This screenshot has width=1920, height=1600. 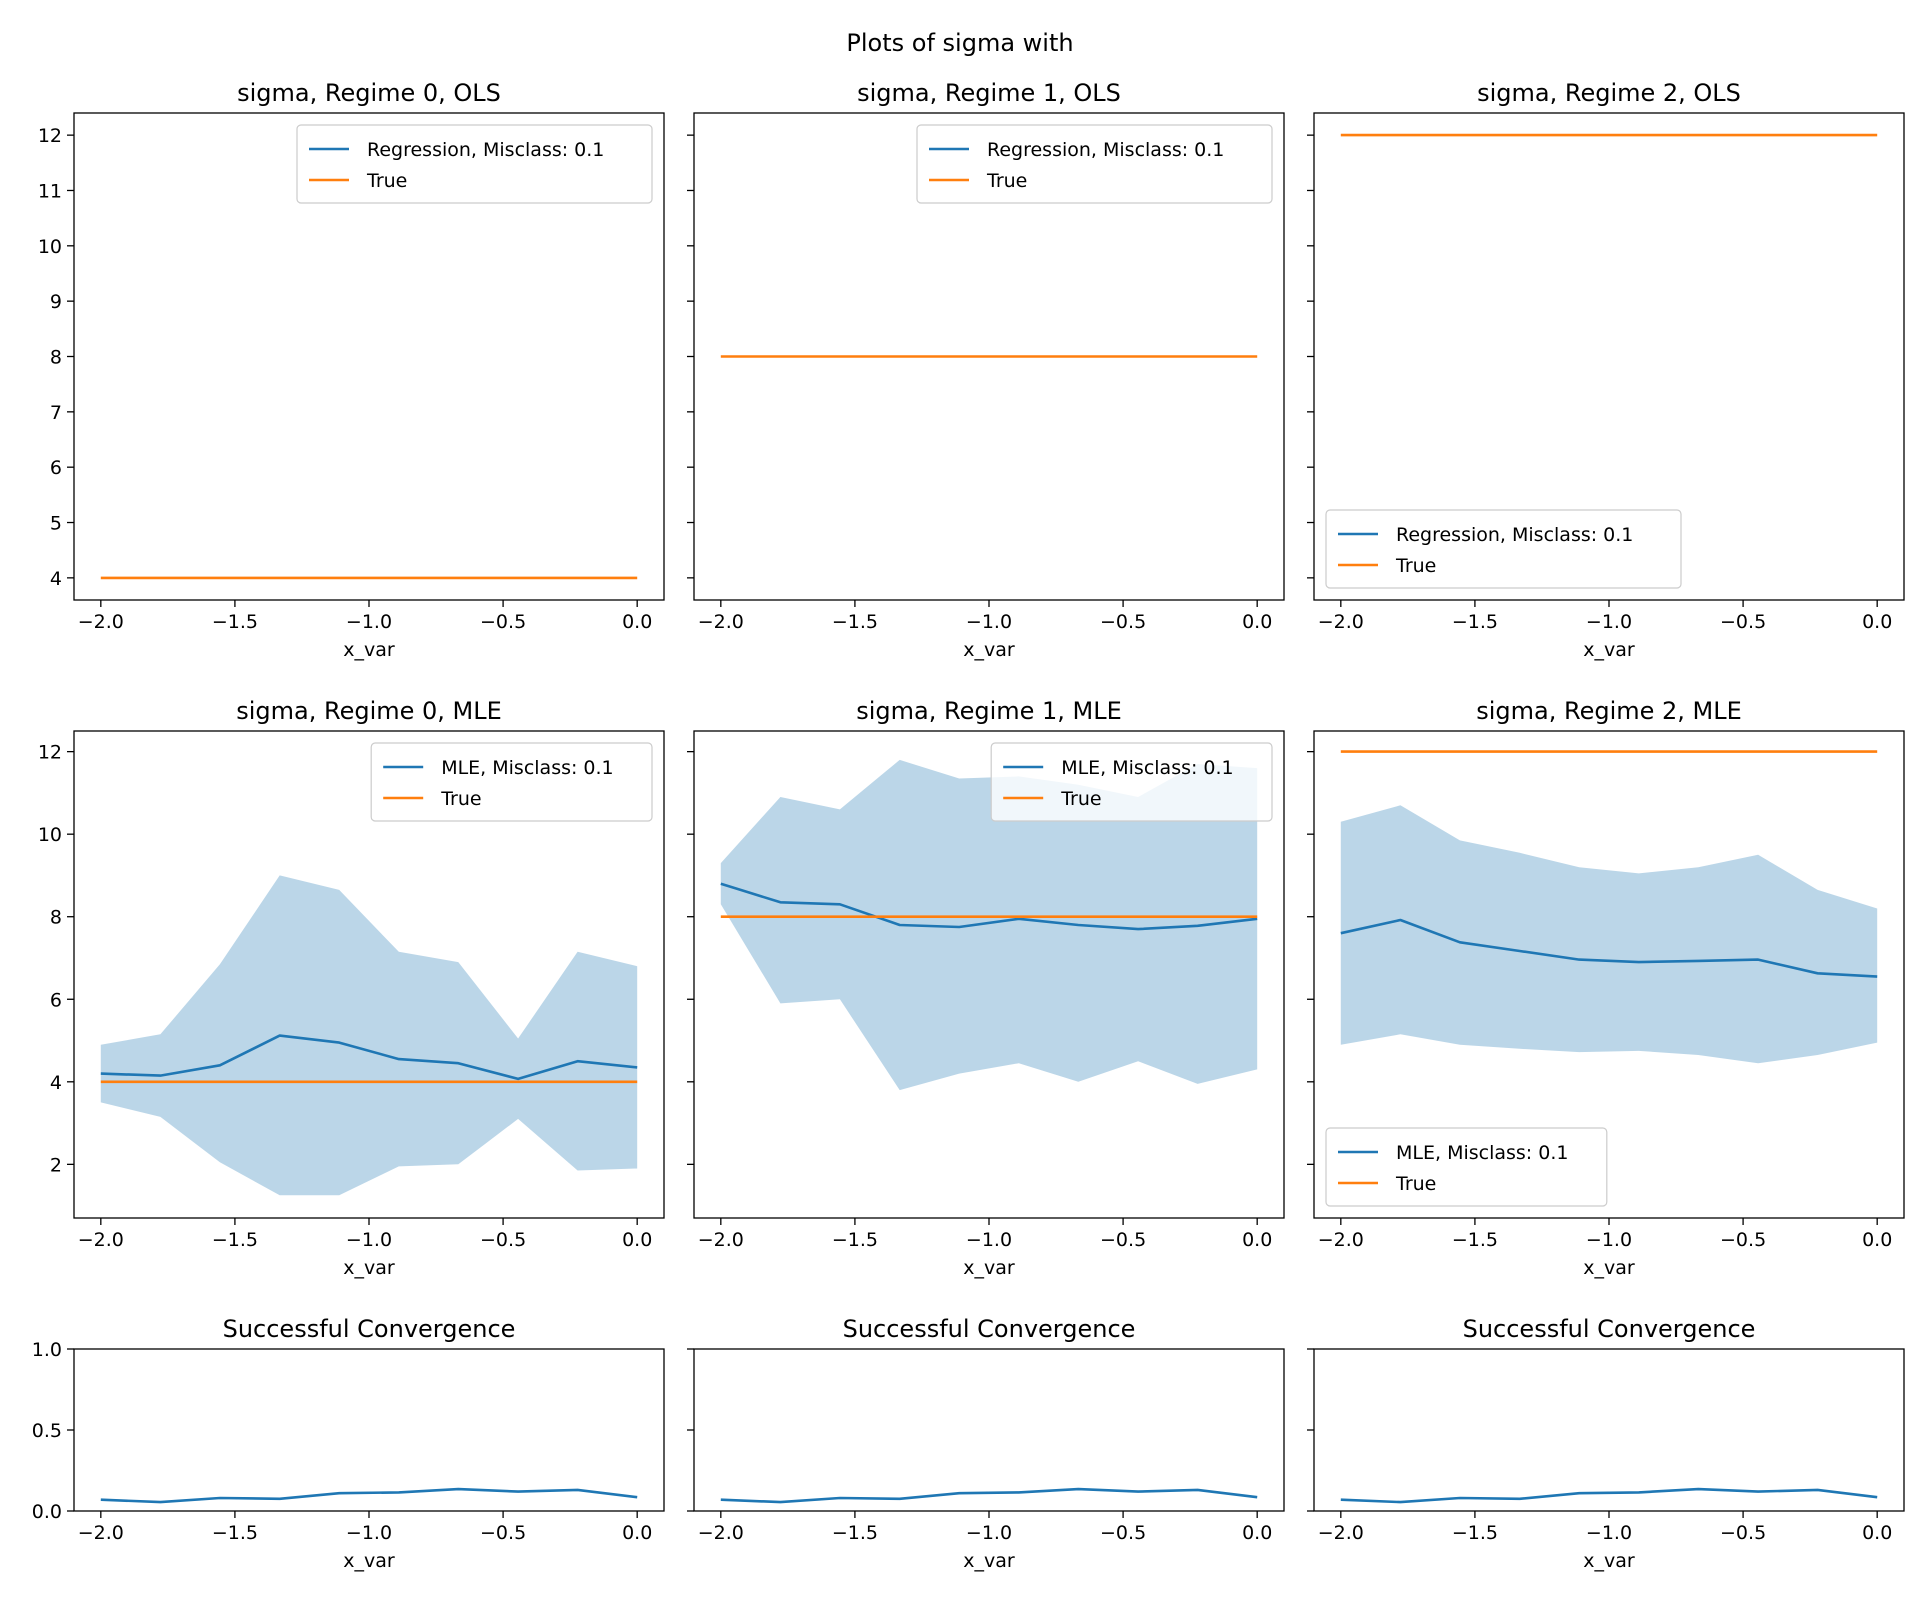 What do you see at coordinates (47, 1350) in the screenshot?
I see `y-tick-label: 1.0` at bounding box center [47, 1350].